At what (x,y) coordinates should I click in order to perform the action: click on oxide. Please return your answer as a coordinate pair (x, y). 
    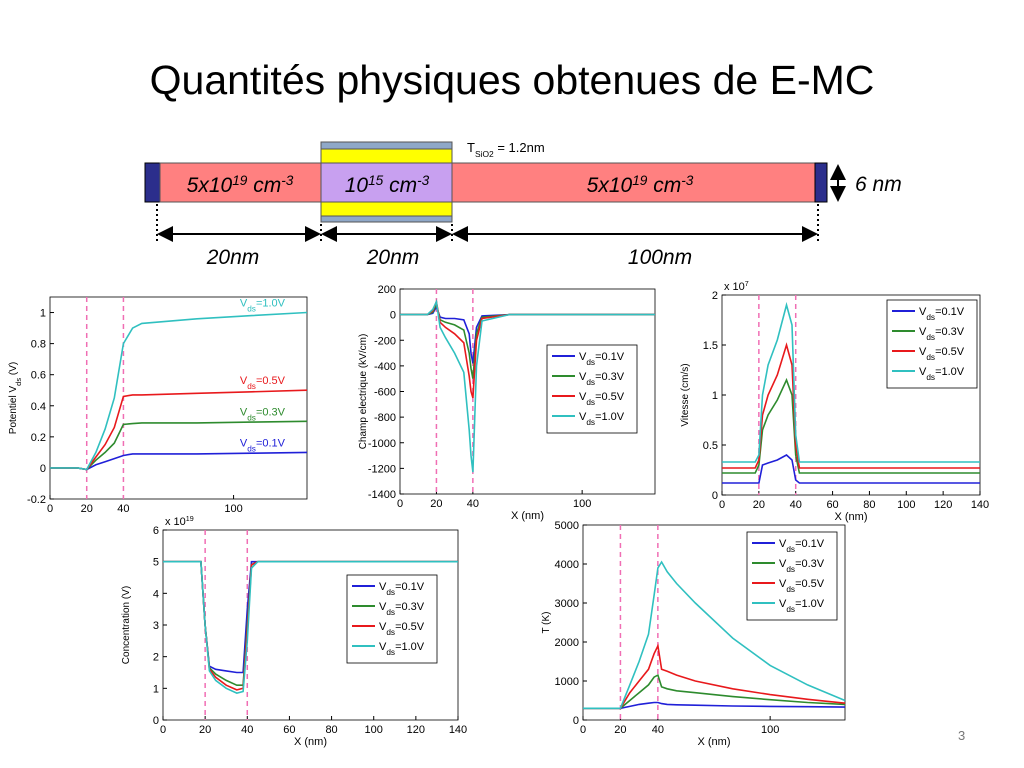
    Looking at the image, I should click on (386, 156).